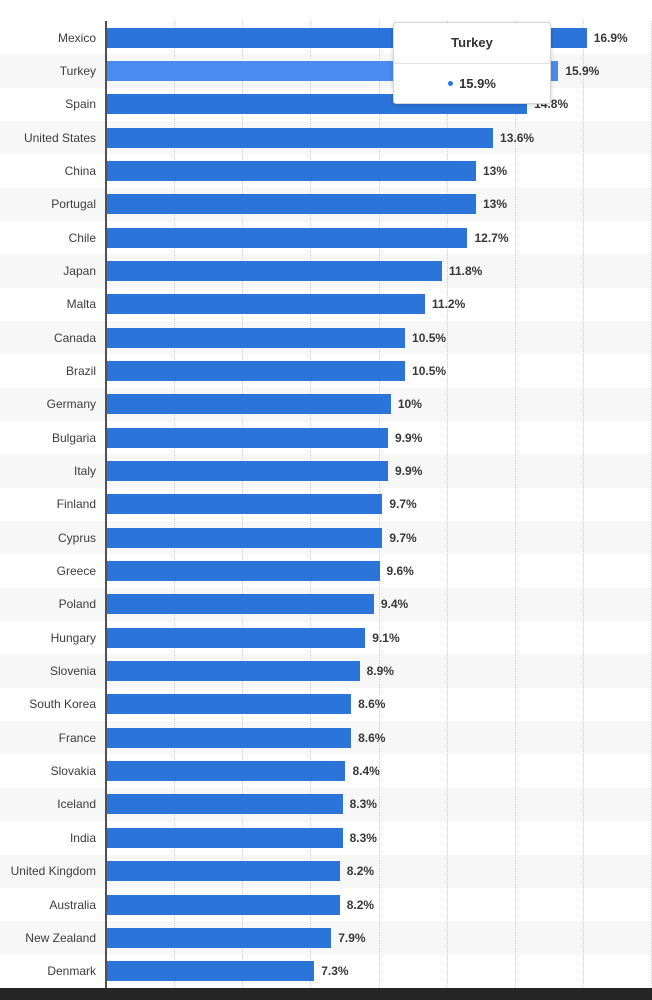  I want to click on category-label: Malta, so click(81, 304).